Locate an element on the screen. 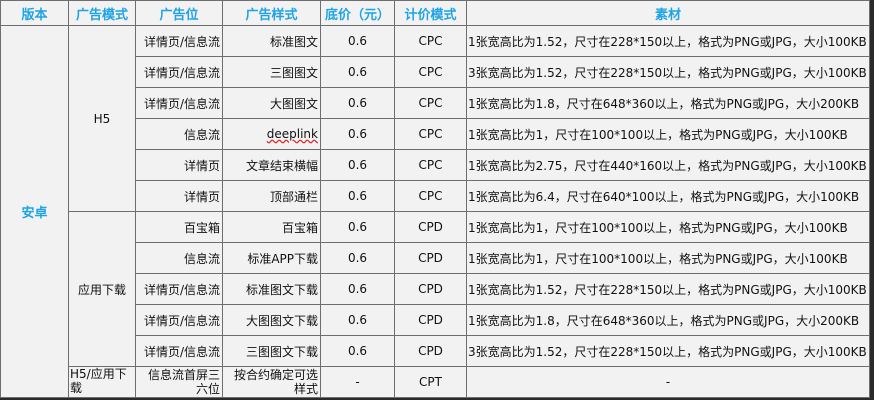 This screenshot has width=874, height=400. style-cell: 大图图文 is located at coordinates (271, 103).